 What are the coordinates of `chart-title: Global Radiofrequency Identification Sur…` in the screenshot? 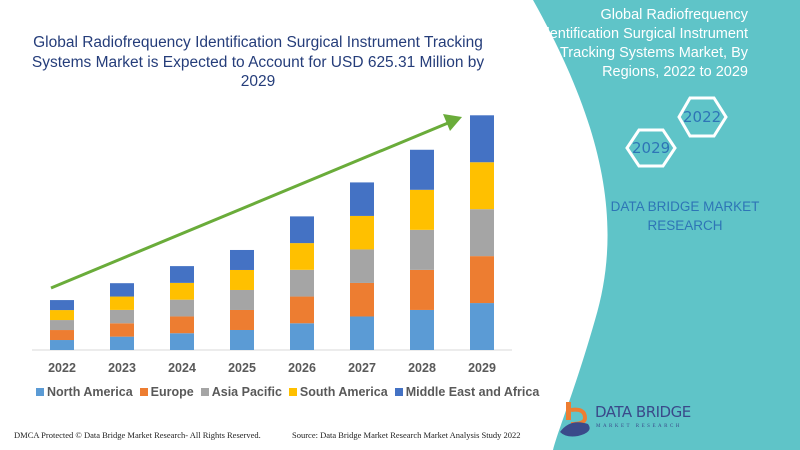 It's located at (258, 62).